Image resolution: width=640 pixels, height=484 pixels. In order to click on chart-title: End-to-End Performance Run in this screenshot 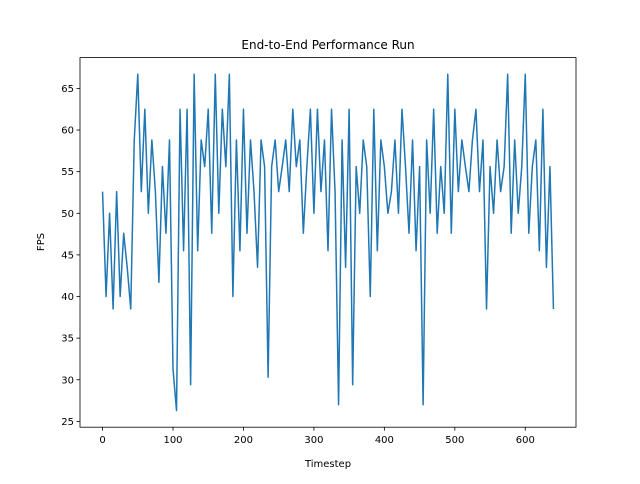, I will do `click(327, 45)`.